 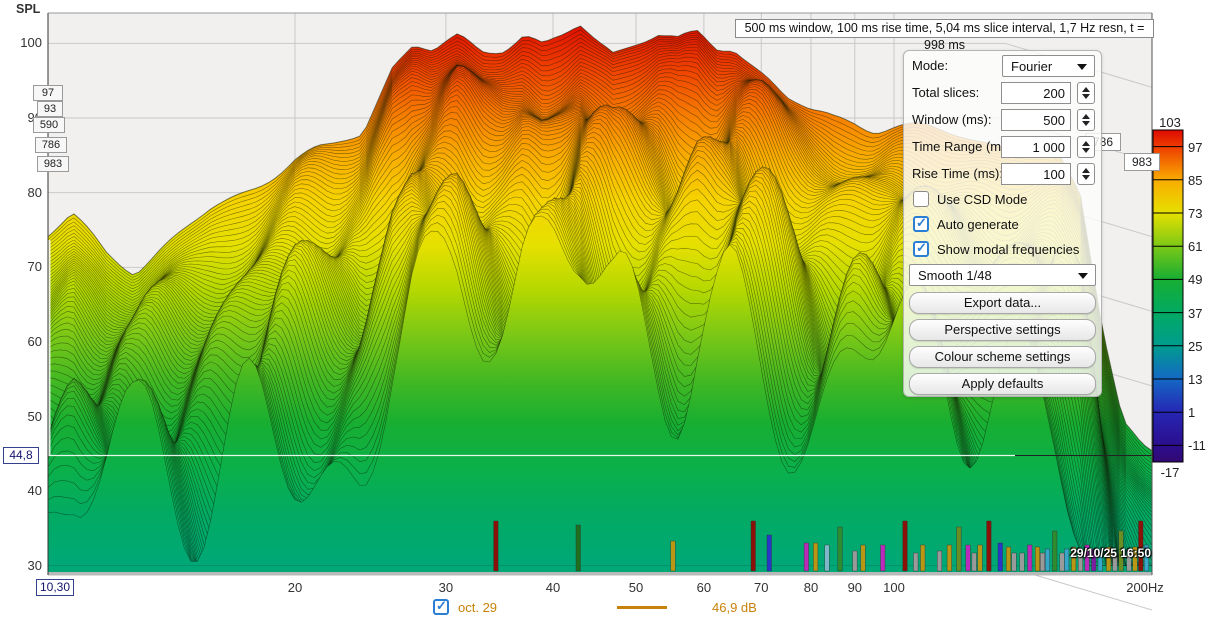 I want to click on window-input: 500, so click(x=1036, y=120).